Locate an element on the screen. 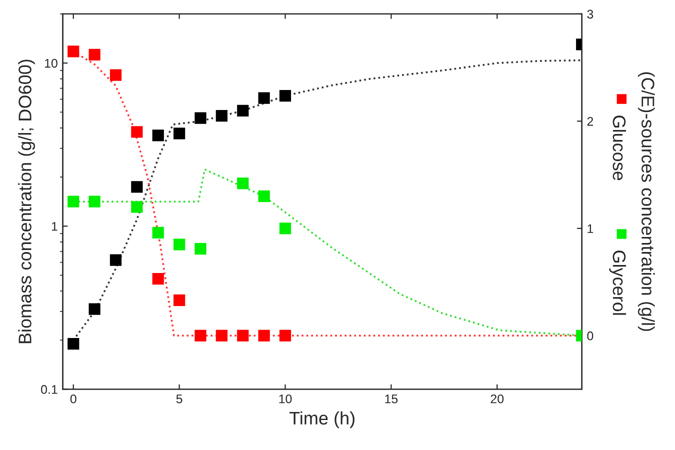 Image resolution: width=675 pixels, height=450 pixels. legend-label: Glucose is located at coordinates (619, 148).